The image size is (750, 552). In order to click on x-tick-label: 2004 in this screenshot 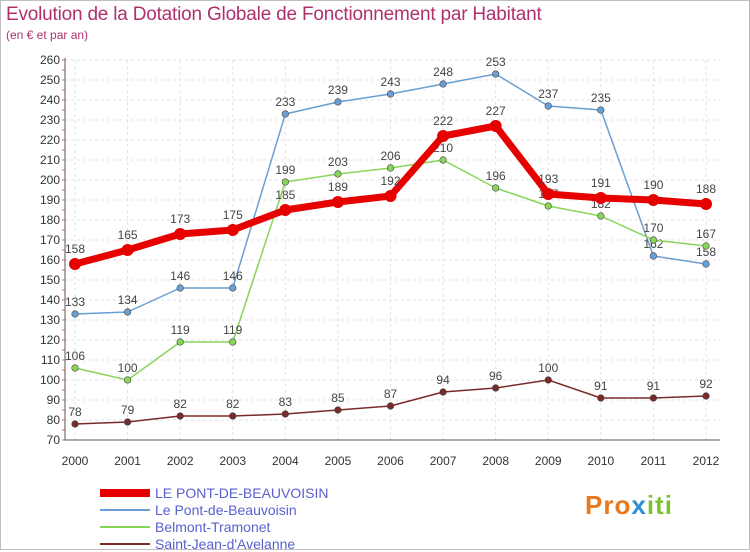, I will do `click(285, 461)`.